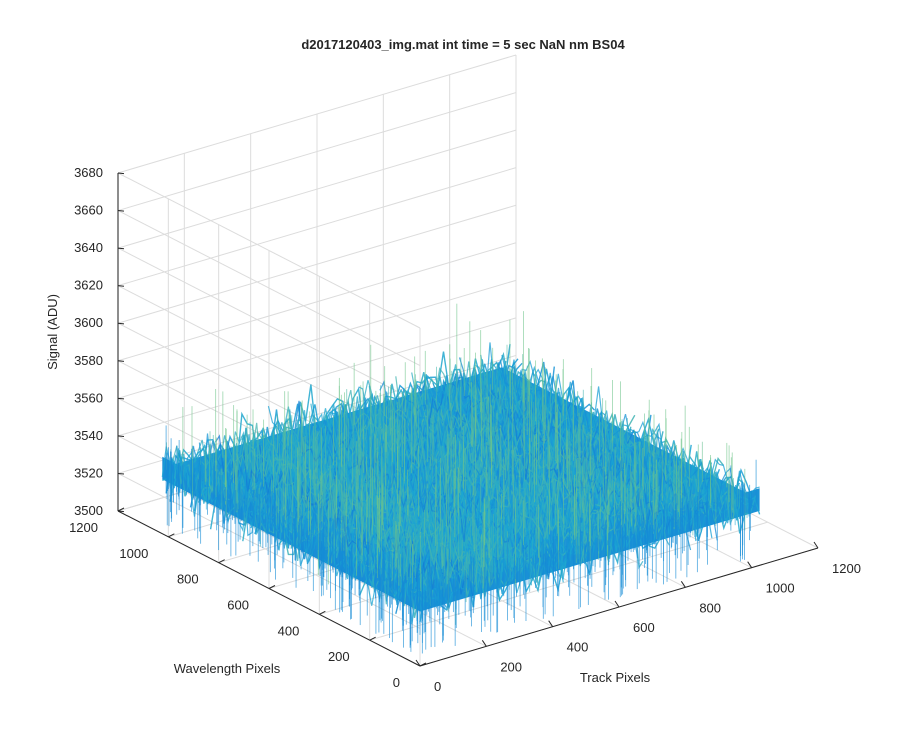 The height and width of the screenshot is (750, 900). I want to click on x-tick-label: 1200, so click(846, 568).